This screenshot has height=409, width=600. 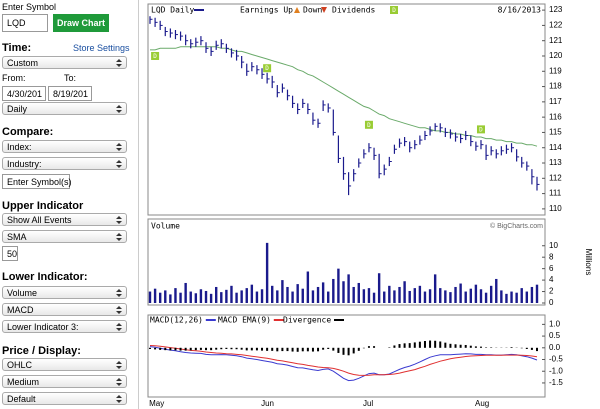 I want to click on symbols-input: Enter Symbol(s), so click(x=37, y=181).